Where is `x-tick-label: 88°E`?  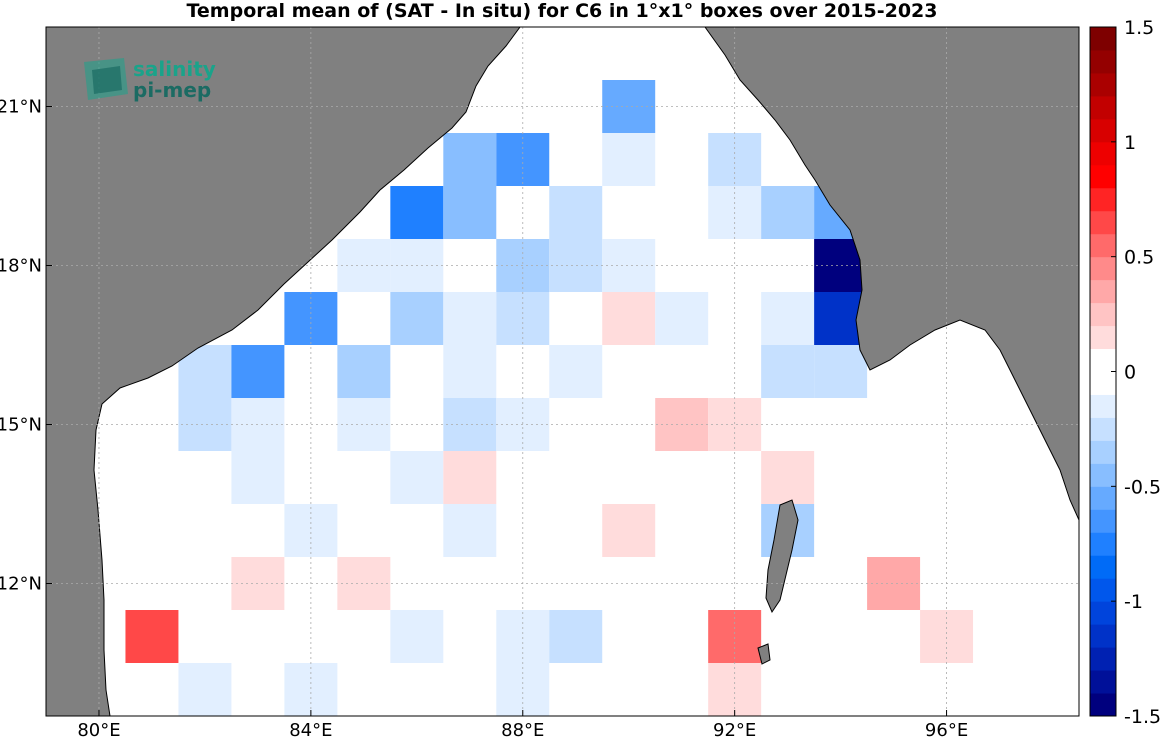
x-tick-label: 88°E is located at coordinates (522, 730).